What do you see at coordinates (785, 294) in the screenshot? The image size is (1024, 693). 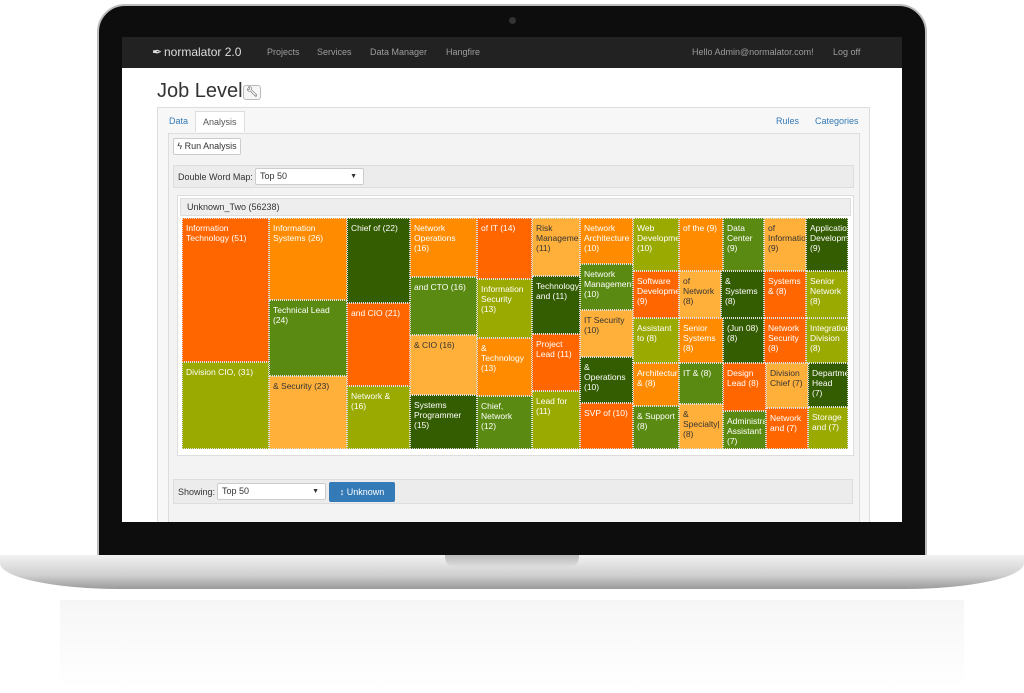 I see `treemap-cell: Systems & (8)` at bounding box center [785, 294].